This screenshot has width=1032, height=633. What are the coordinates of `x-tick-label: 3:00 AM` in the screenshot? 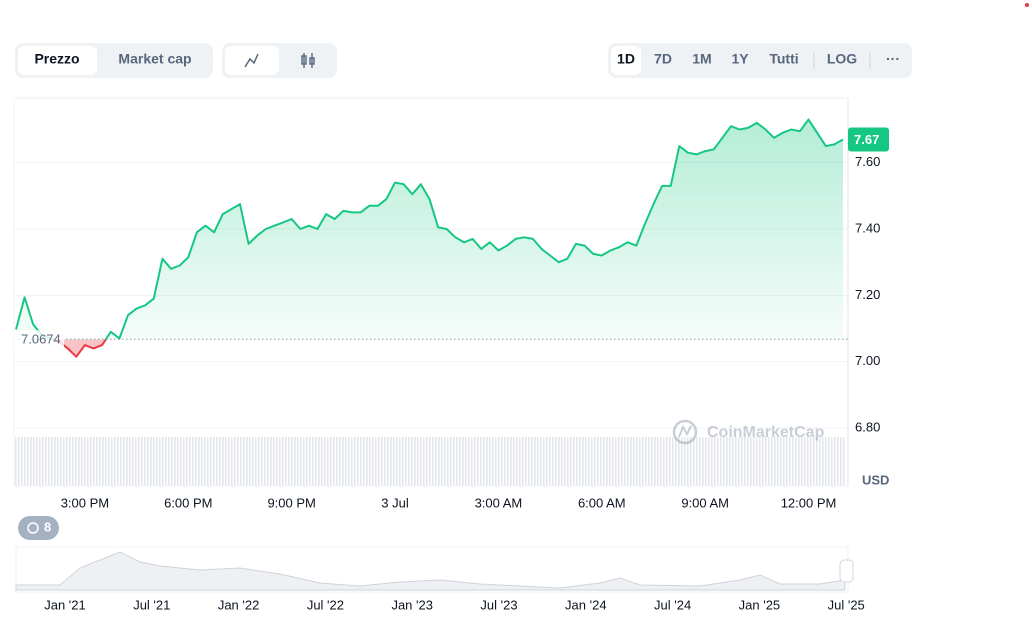 It's located at (499, 502).